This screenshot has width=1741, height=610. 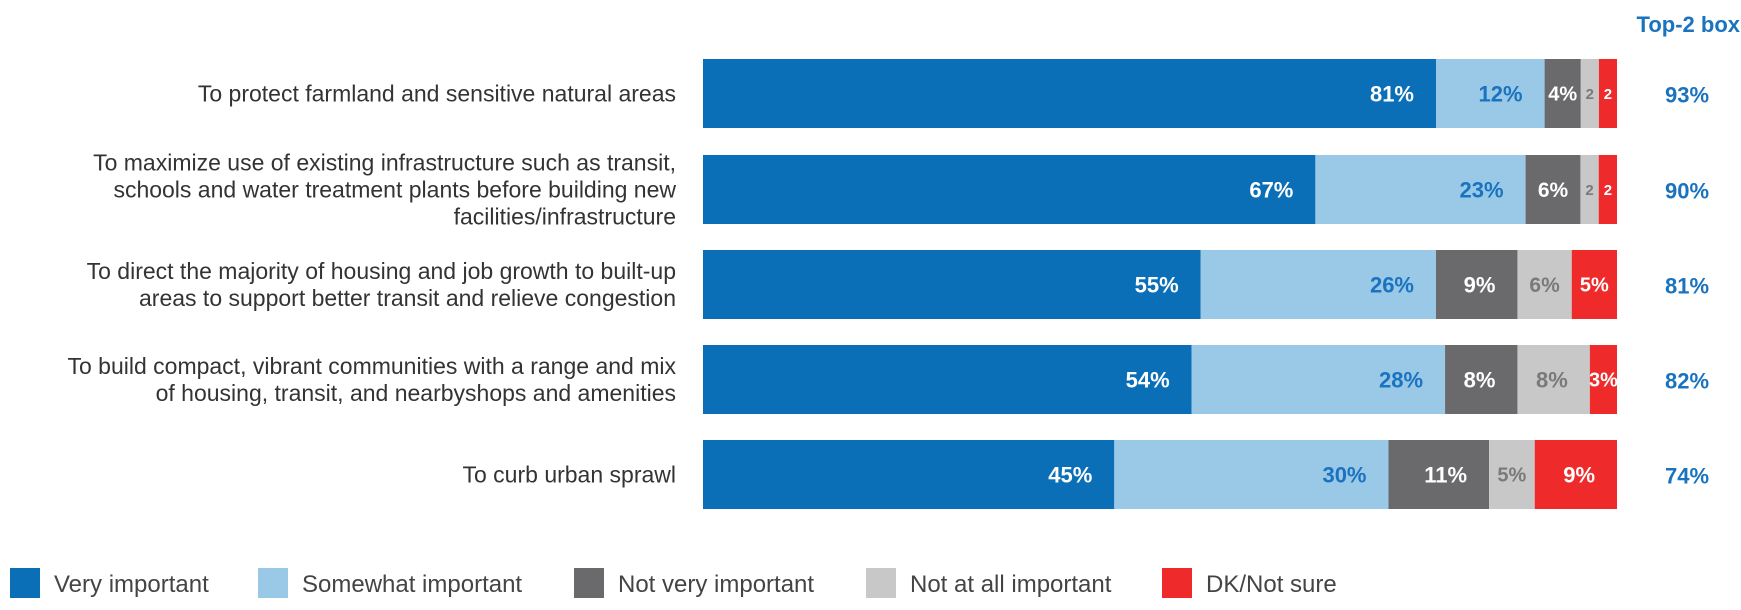 What do you see at coordinates (1501, 93) in the screenshot?
I see `segment-value-label: 12%` at bounding box center [1501, 93].